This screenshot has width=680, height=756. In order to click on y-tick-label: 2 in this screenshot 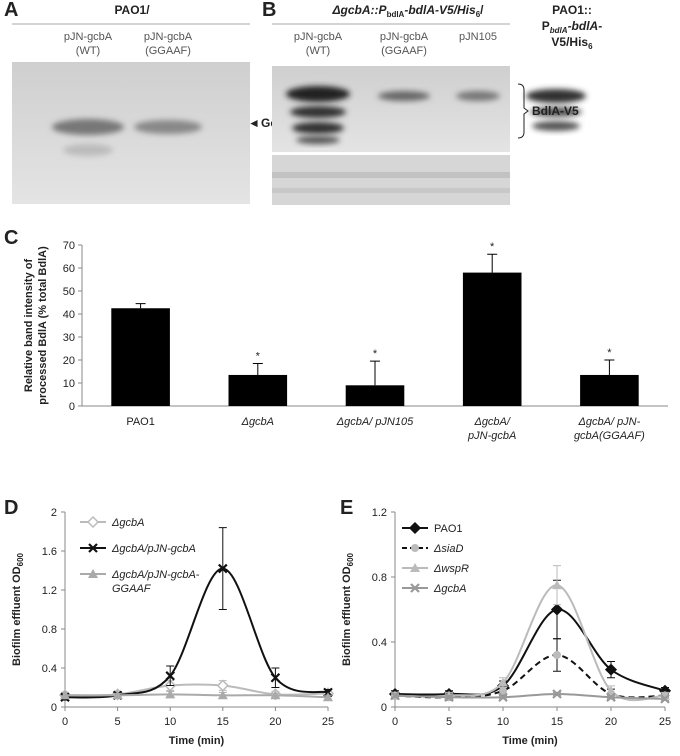, I will do `click(54, 513)`.